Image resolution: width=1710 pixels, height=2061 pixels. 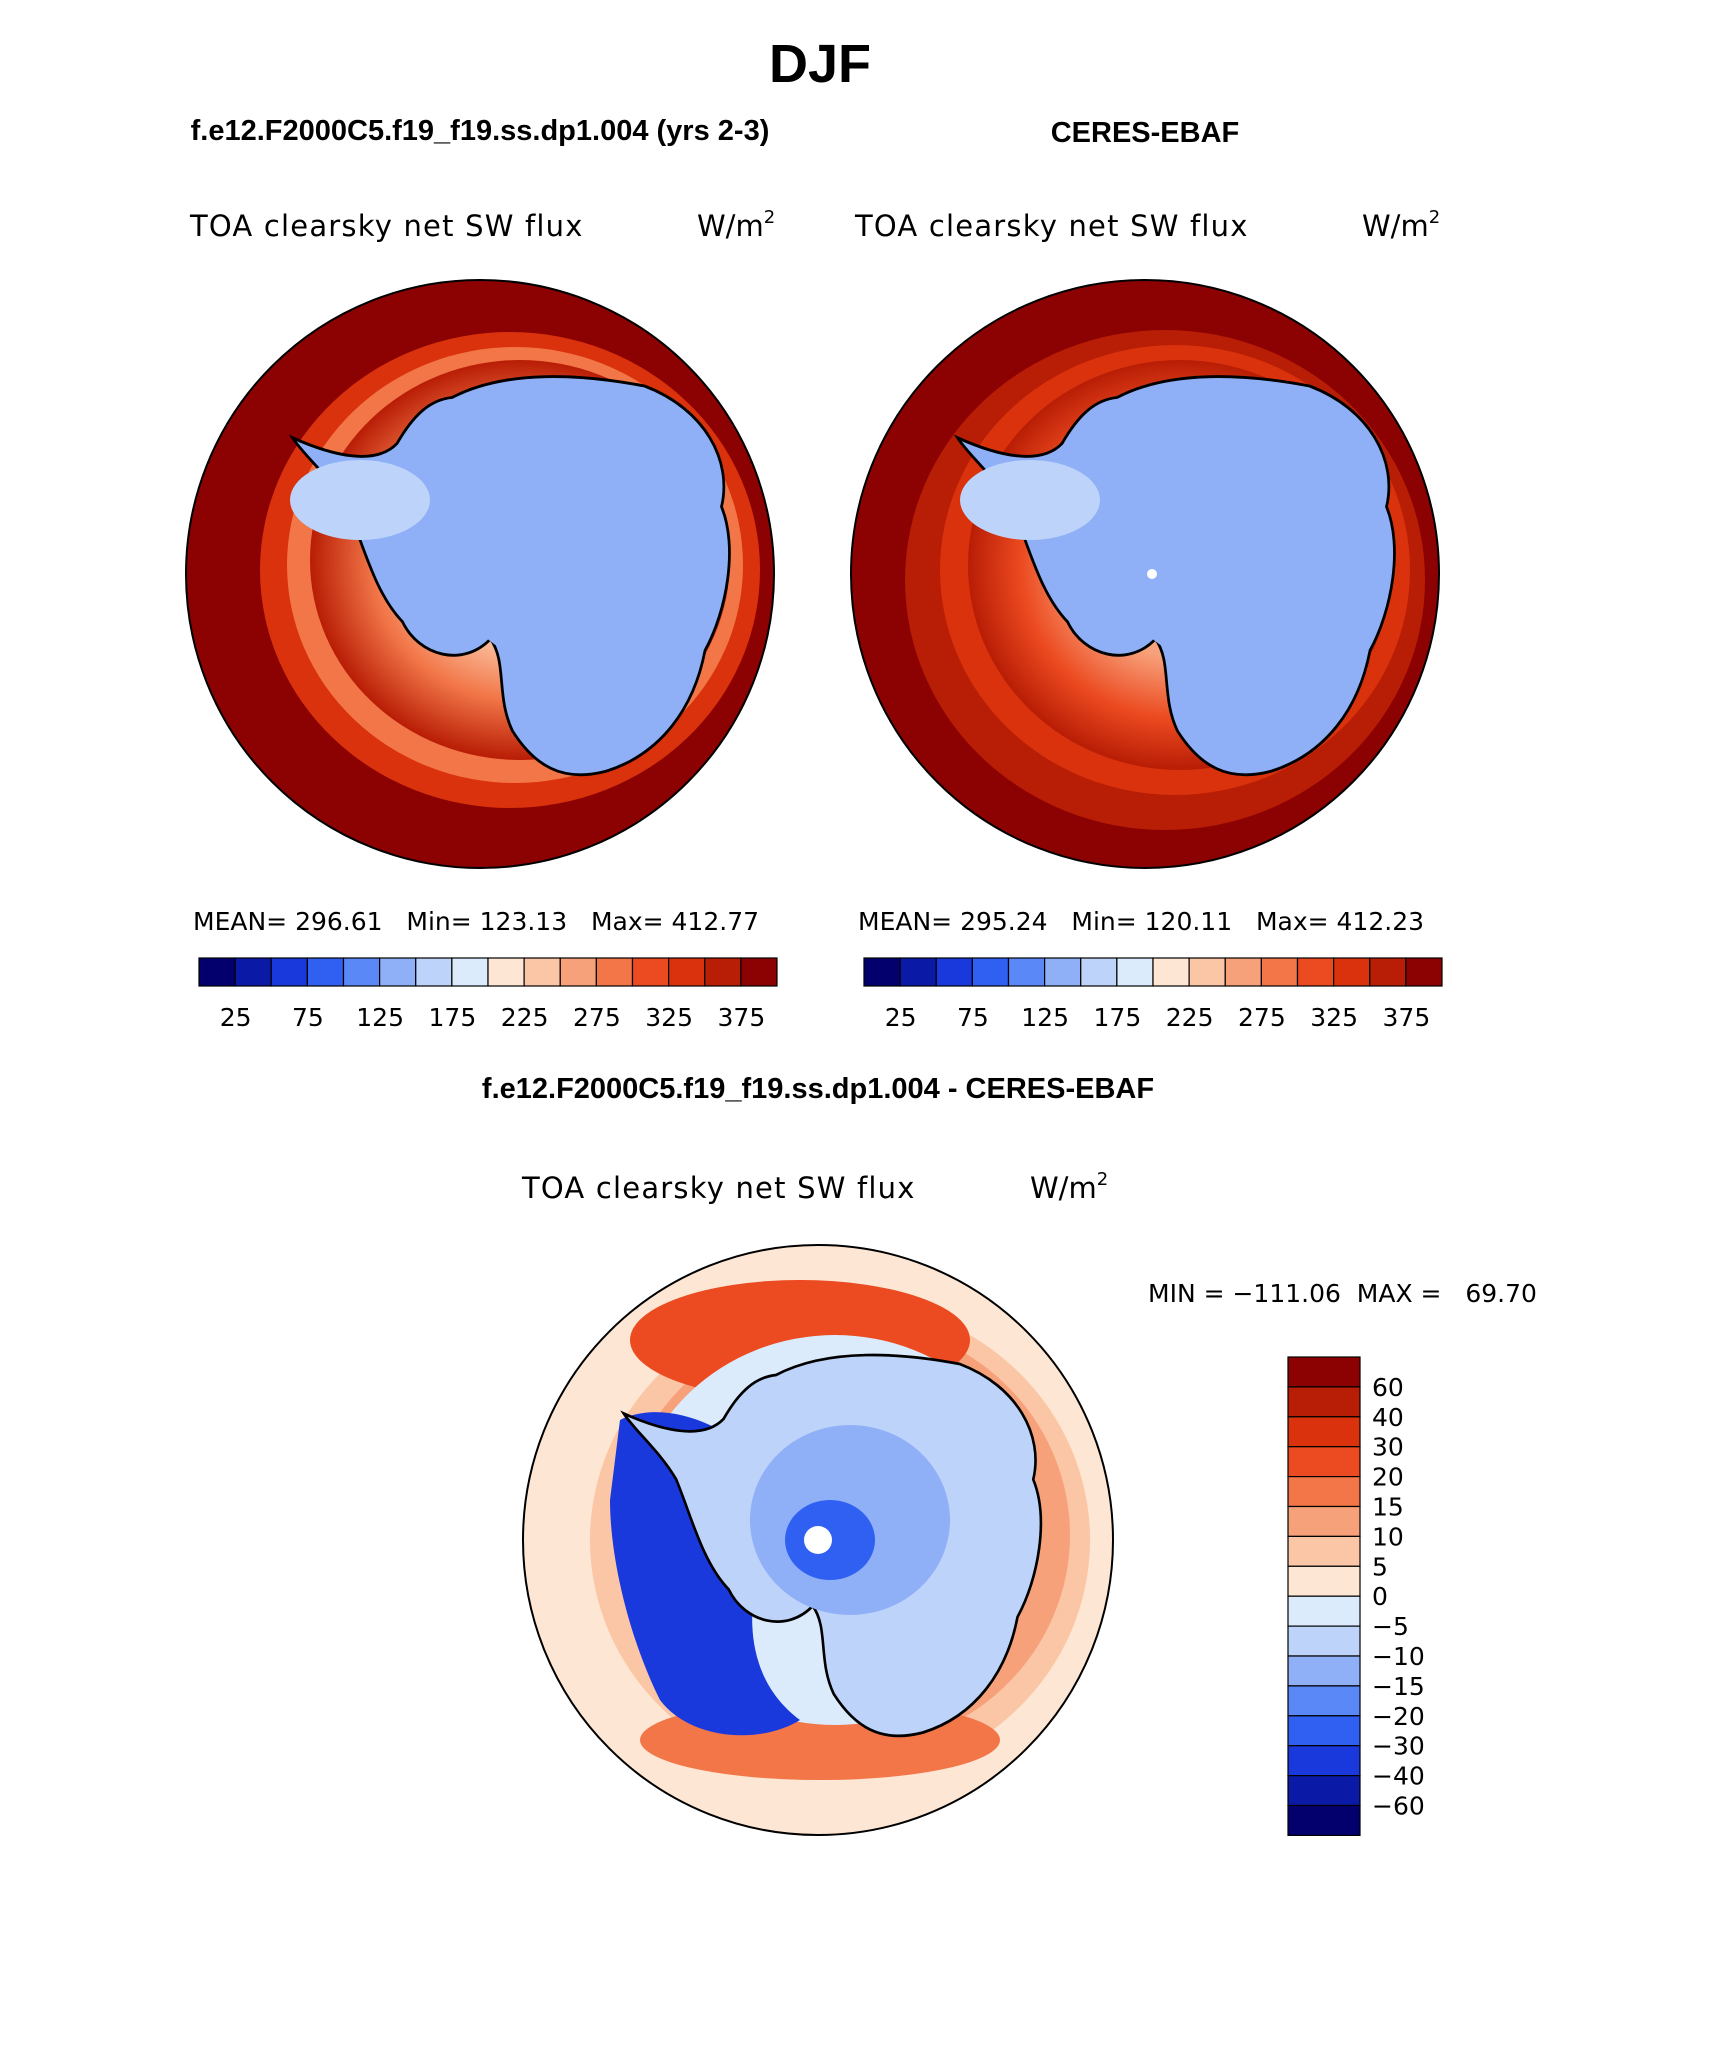 I want to click on model-units-label: W/m2, so click(x=736, y=225).